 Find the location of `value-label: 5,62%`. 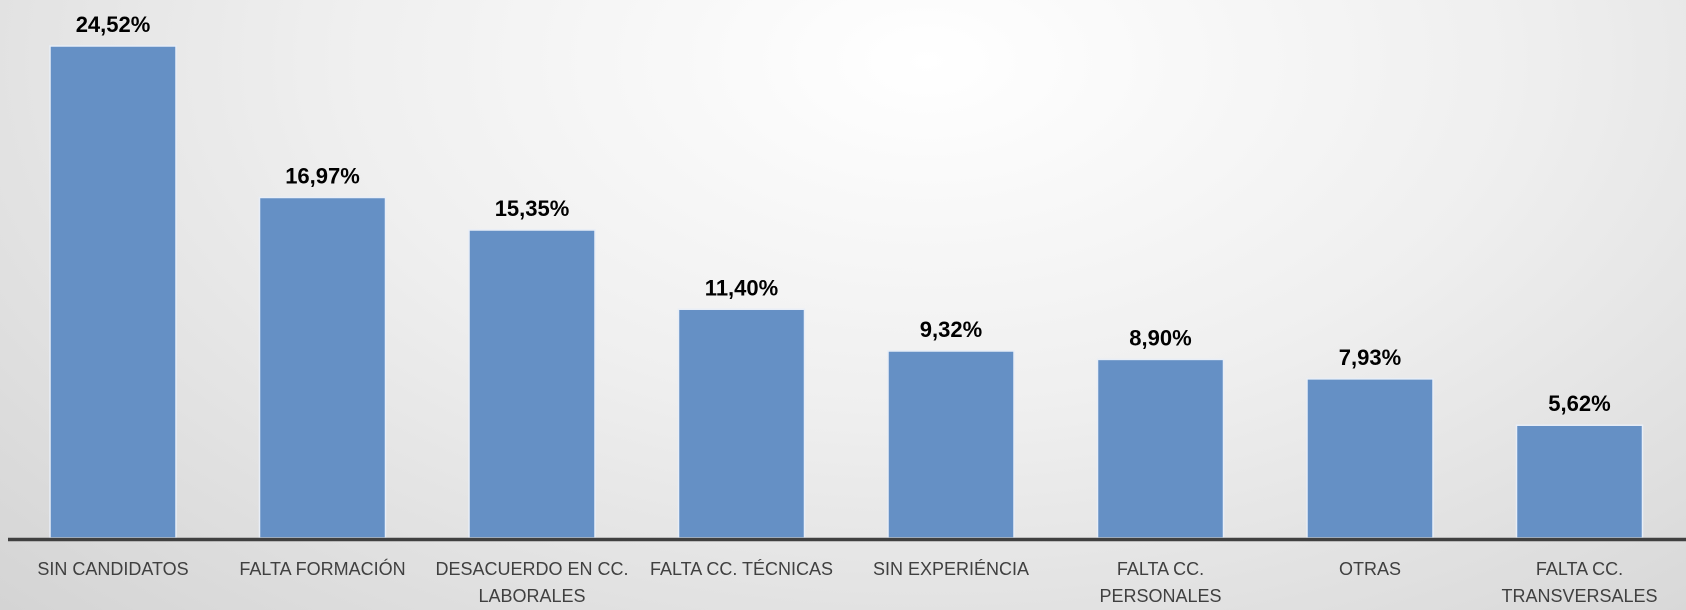

value-label: 5,62% is located at coordinates (1579, 403).